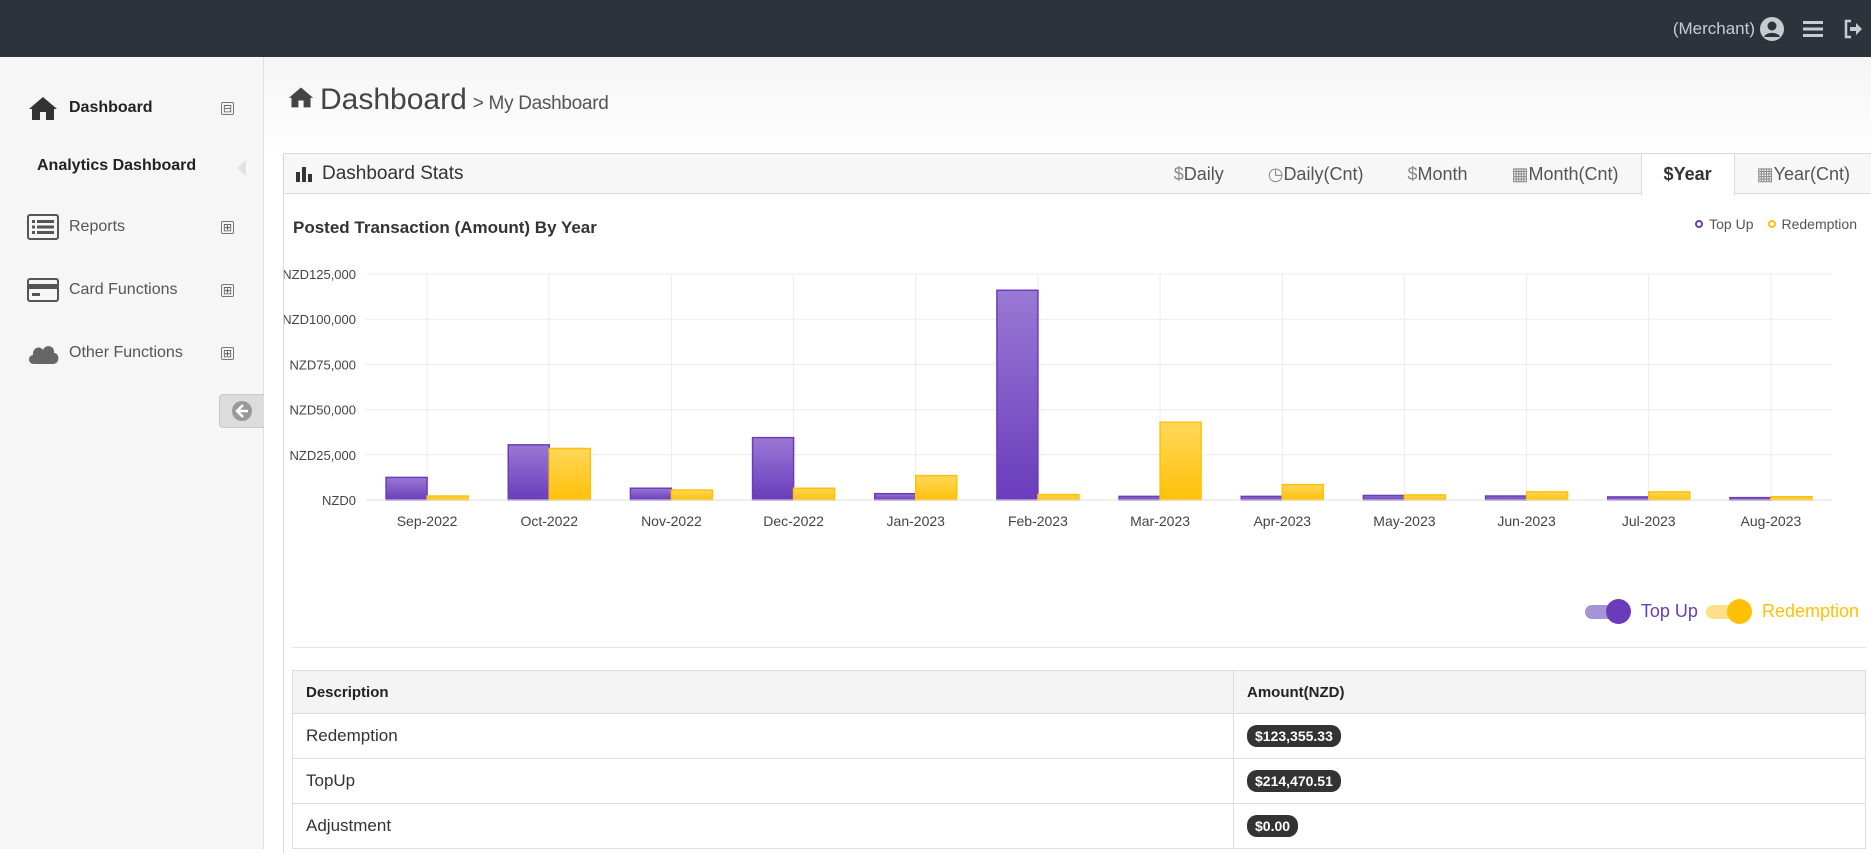 The width and height of the screenshot is (1871, 853). Describe the element at coordinates (132, 227) in the screenshot. I see `sidebar-item-reports: Reports ⊞` at that location.